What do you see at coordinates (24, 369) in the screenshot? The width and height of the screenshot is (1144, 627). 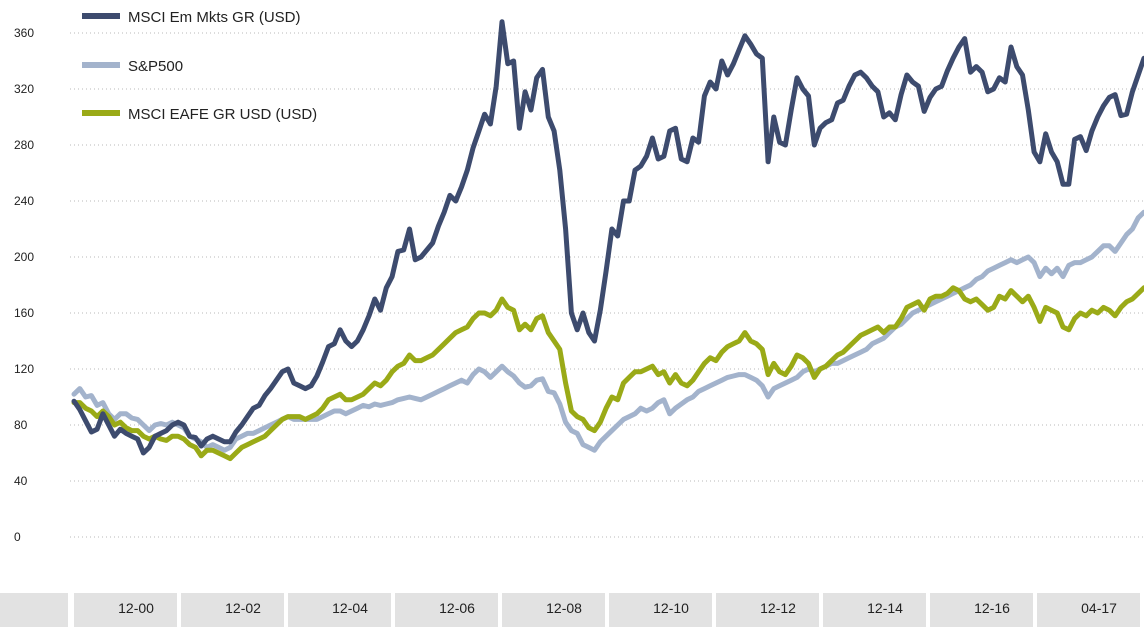 I see `y-tick-label: 120` at bounding box center [24, 369].